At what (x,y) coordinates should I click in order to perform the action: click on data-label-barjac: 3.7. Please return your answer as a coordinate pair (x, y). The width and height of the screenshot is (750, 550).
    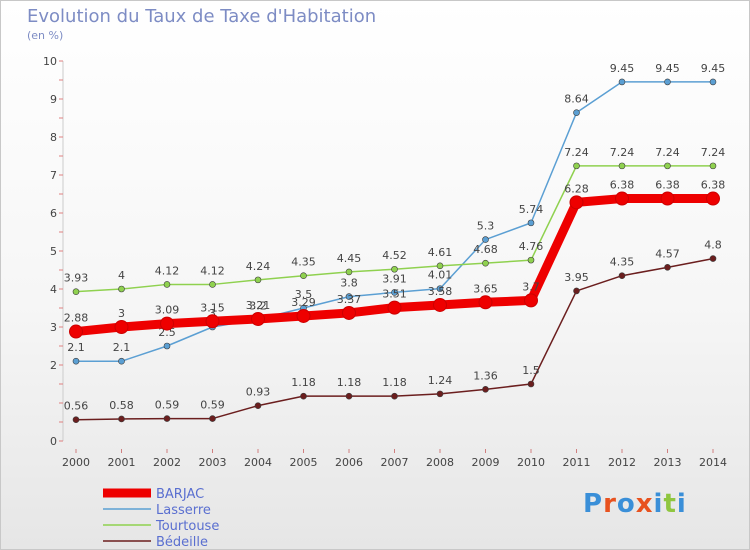
    Looking at the image, I should click on (531, 286).